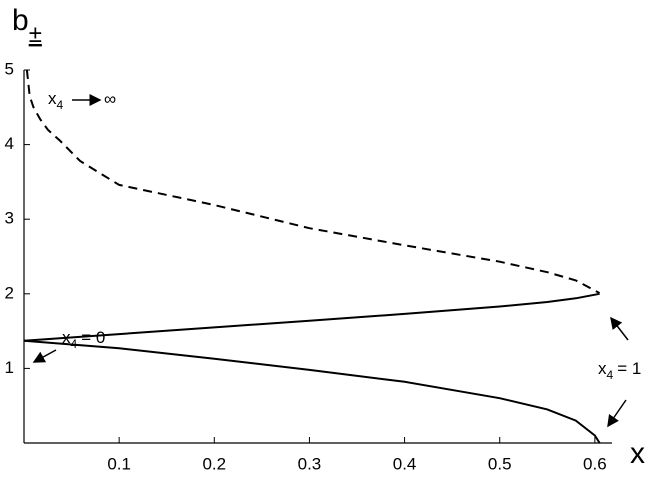 This screenshot has width=655, height=477. Describe the element at coordinates (310, 463) in the screenshot. I see `x-tick-label: 0.3` at that location.